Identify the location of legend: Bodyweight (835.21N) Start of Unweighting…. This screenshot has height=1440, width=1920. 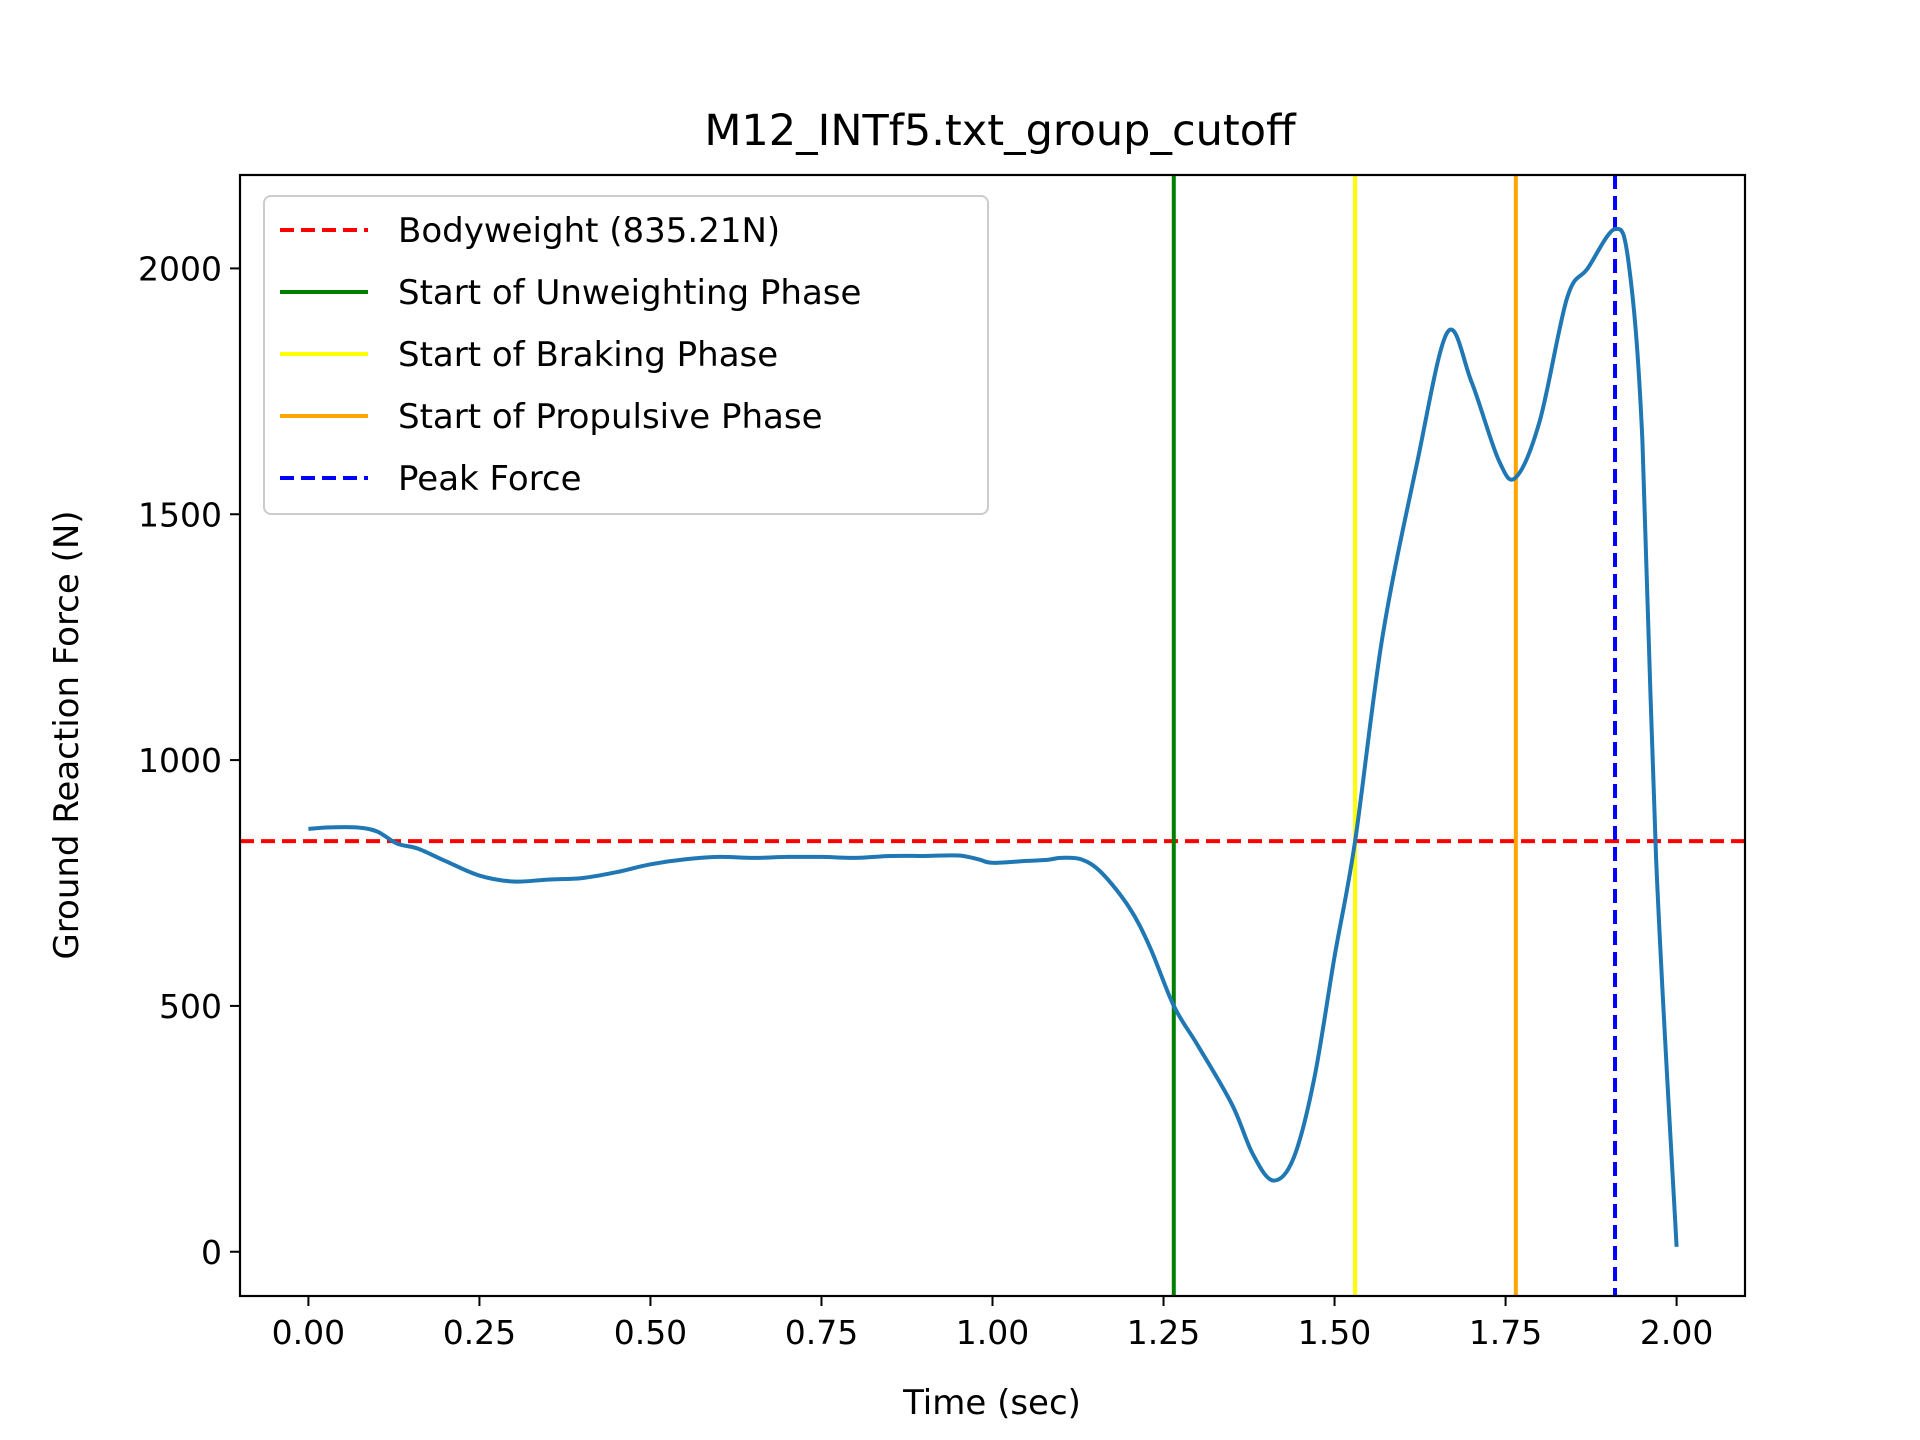
(626, 355).